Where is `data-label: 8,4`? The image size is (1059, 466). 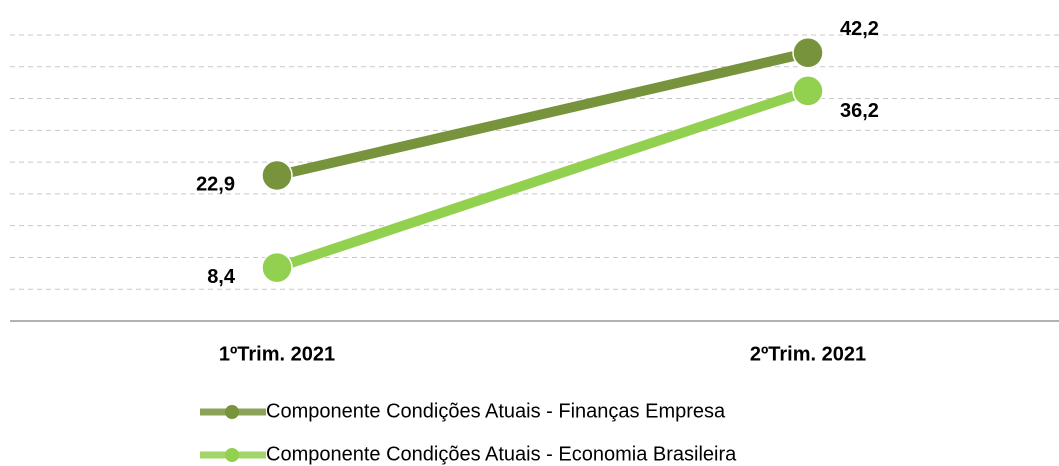
data-label: 8,4 is located at coordinates (221, 277).